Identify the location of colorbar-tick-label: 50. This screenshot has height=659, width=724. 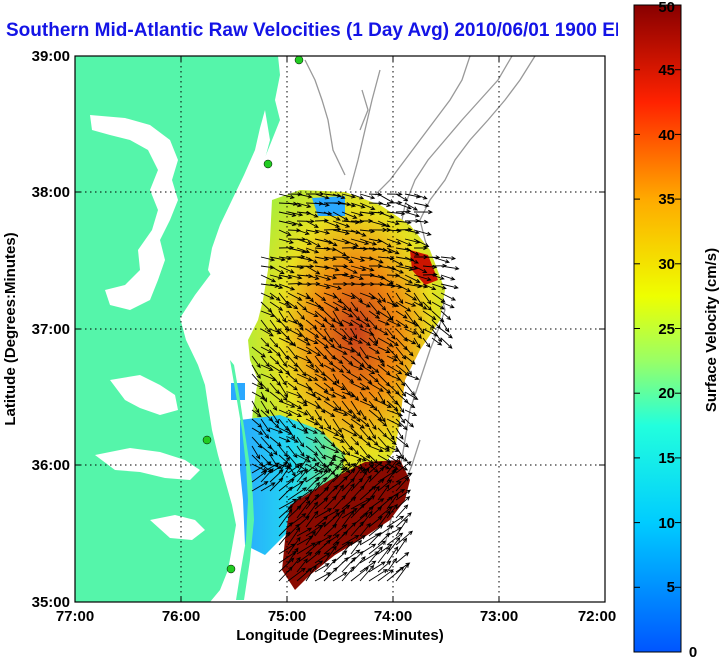
(666, 8).